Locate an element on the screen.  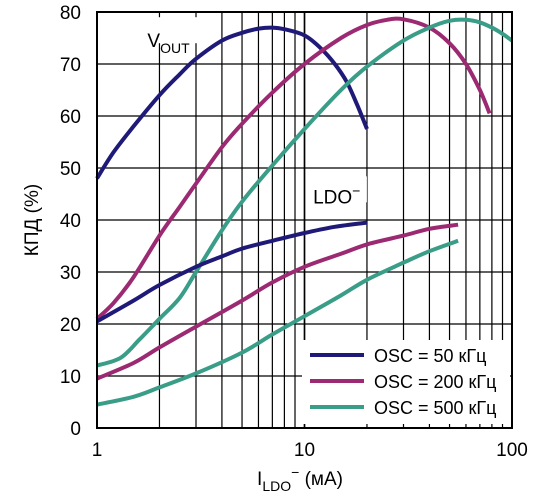
legend-label: OSC = 50 кГц is located at coordinates (430, 356).